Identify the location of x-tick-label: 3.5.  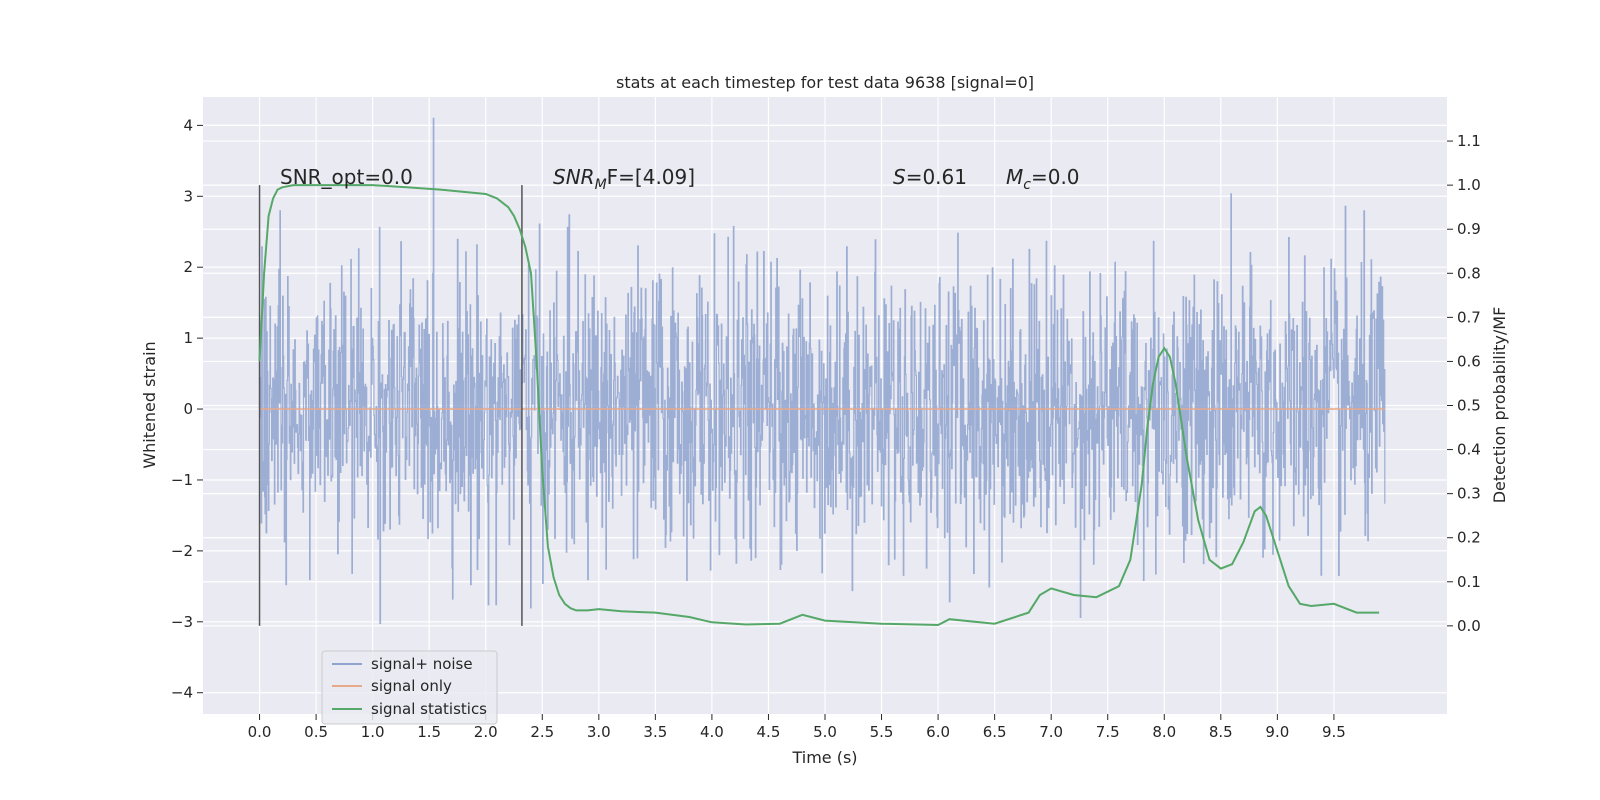
(655, 732).